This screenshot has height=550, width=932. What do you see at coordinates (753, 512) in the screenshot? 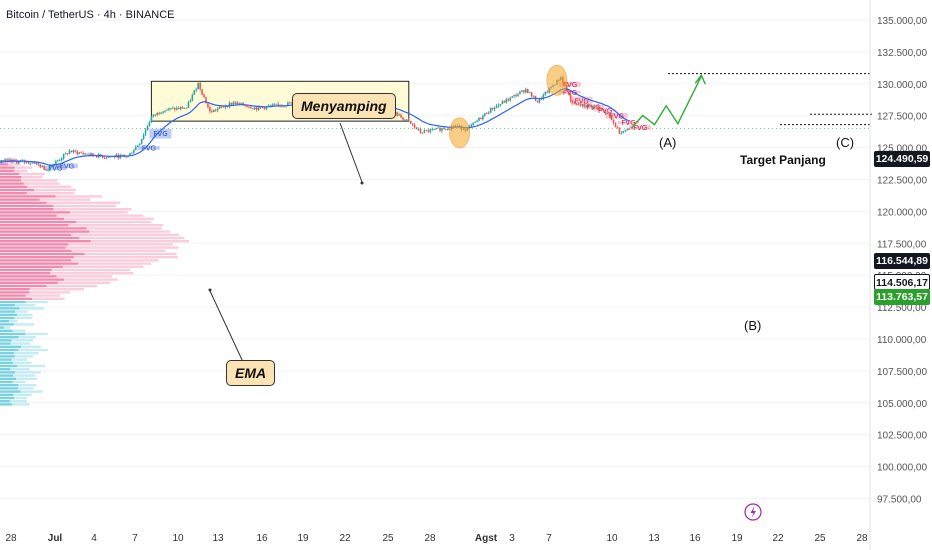
I see `lightning-icon` at bounding box center [753, 512].